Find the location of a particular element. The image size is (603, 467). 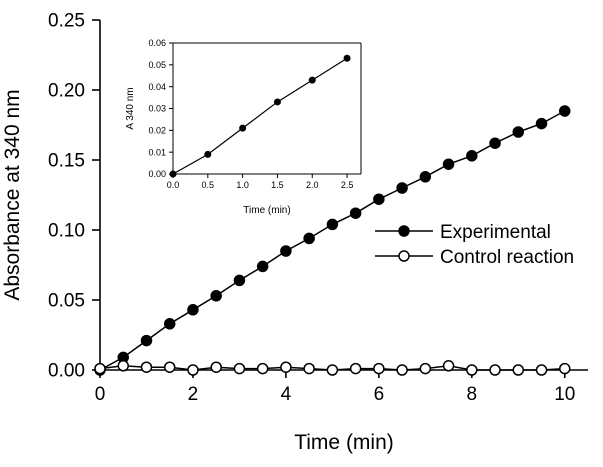

y-tick-label: 0.01 is located at coordinates (157, 152).